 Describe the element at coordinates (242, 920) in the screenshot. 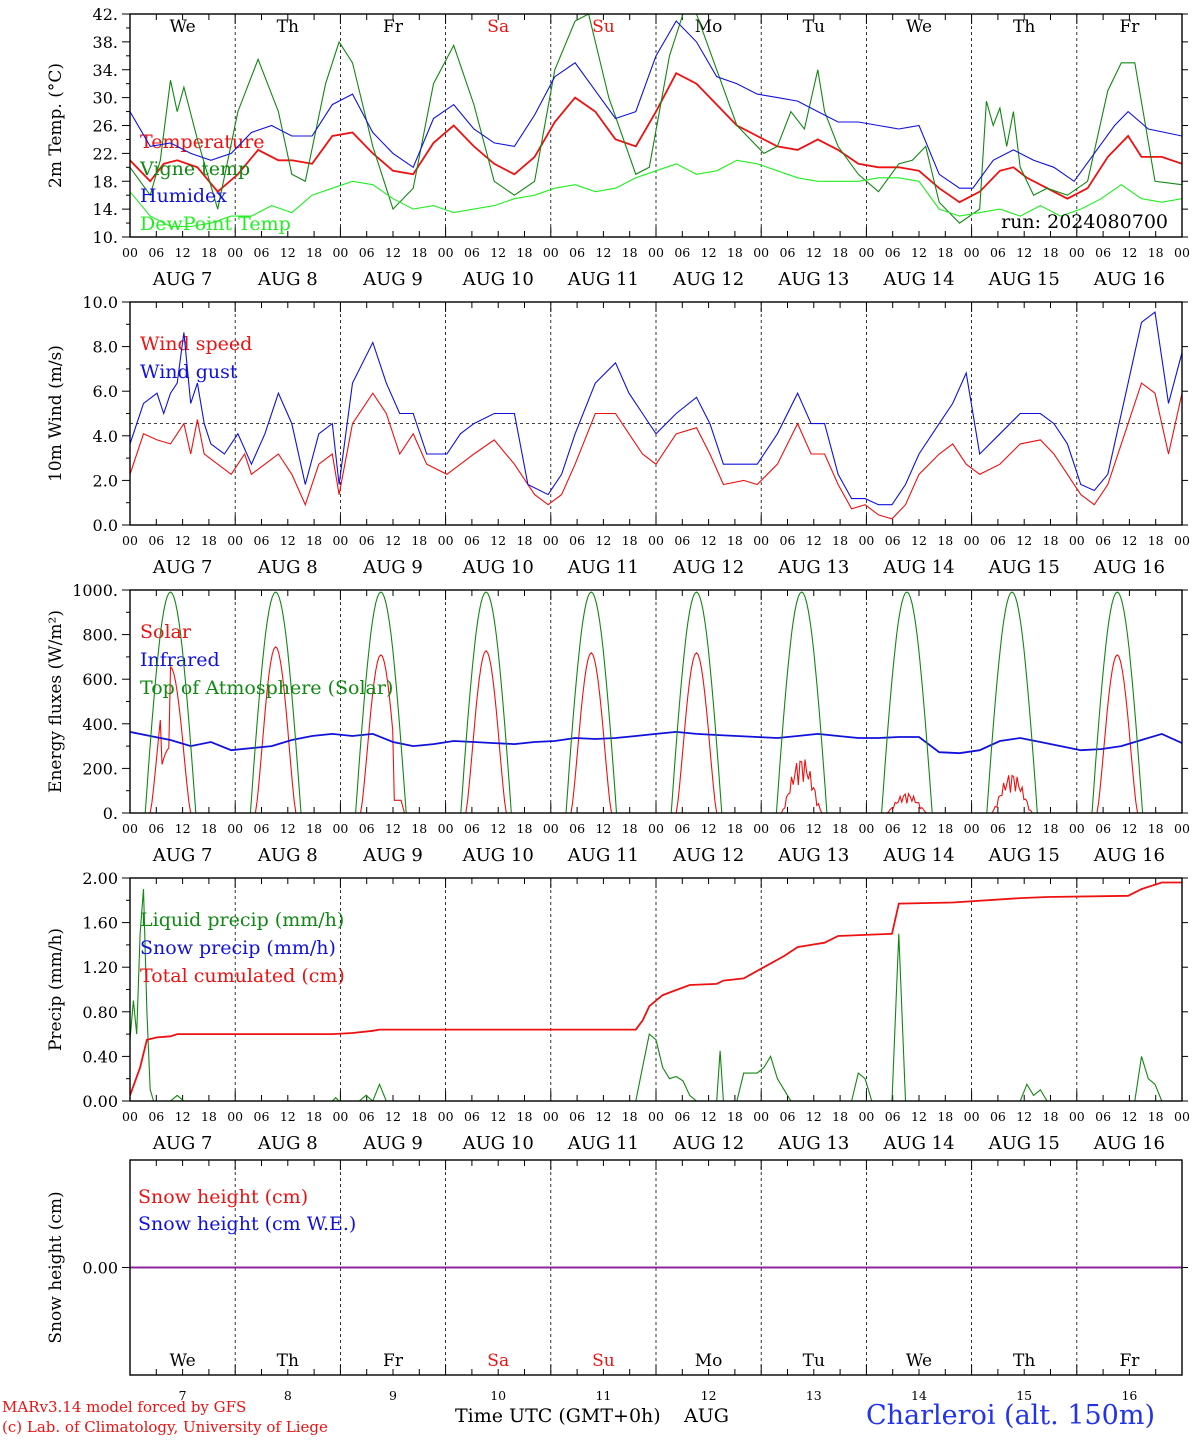

I see `legend-entry: Liquid precip (mm/h)` at that location.